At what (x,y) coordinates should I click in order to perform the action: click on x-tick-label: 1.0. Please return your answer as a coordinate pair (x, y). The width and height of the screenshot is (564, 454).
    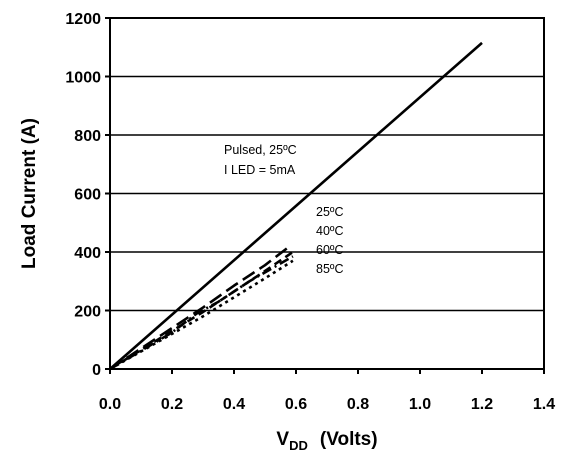
    Looking at the image, I should click on (420, 404).